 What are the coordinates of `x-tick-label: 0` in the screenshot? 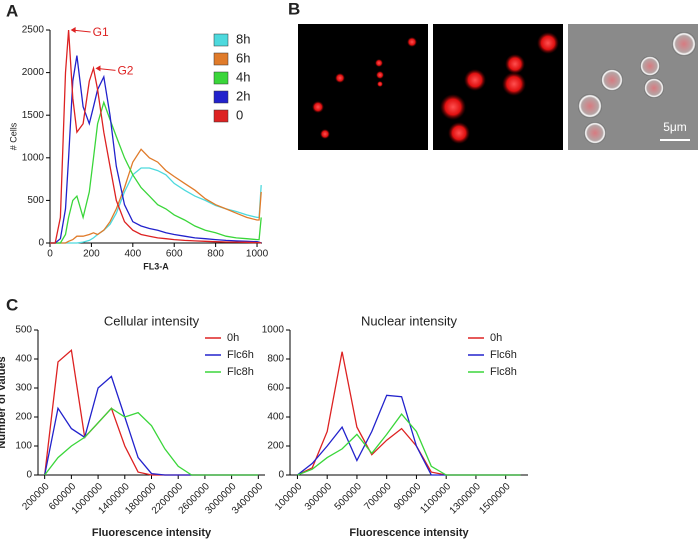 It's located at (50, 254).